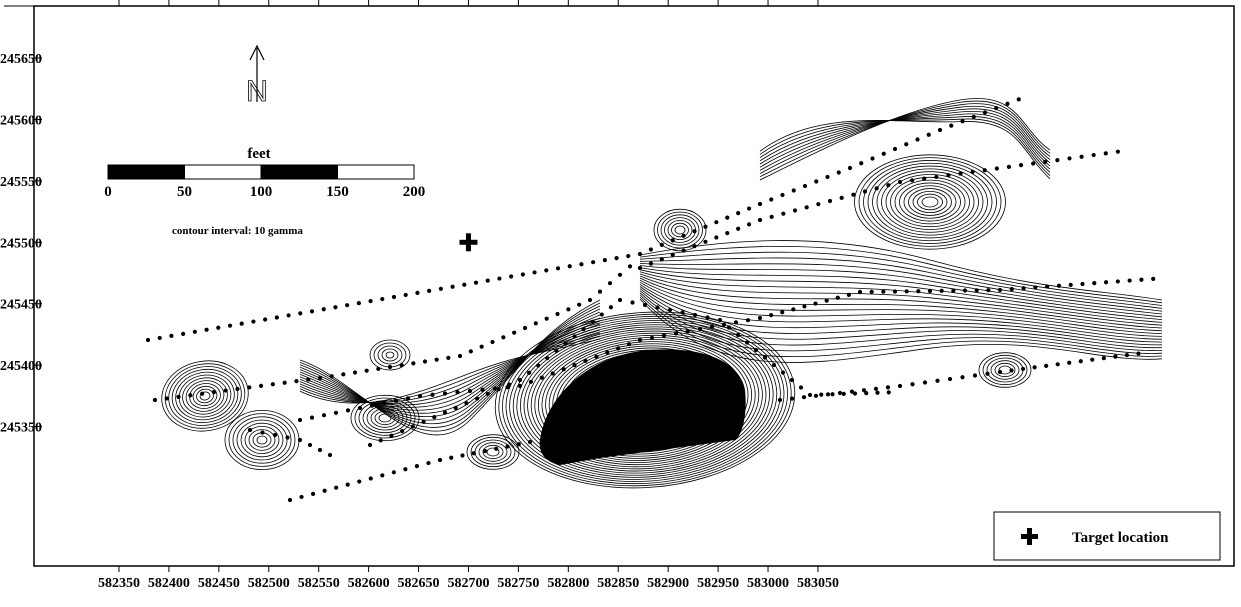  Describe the element at coordinates (518, 583) in the screenshot. I see `x-tick-label: 582750` at that location.